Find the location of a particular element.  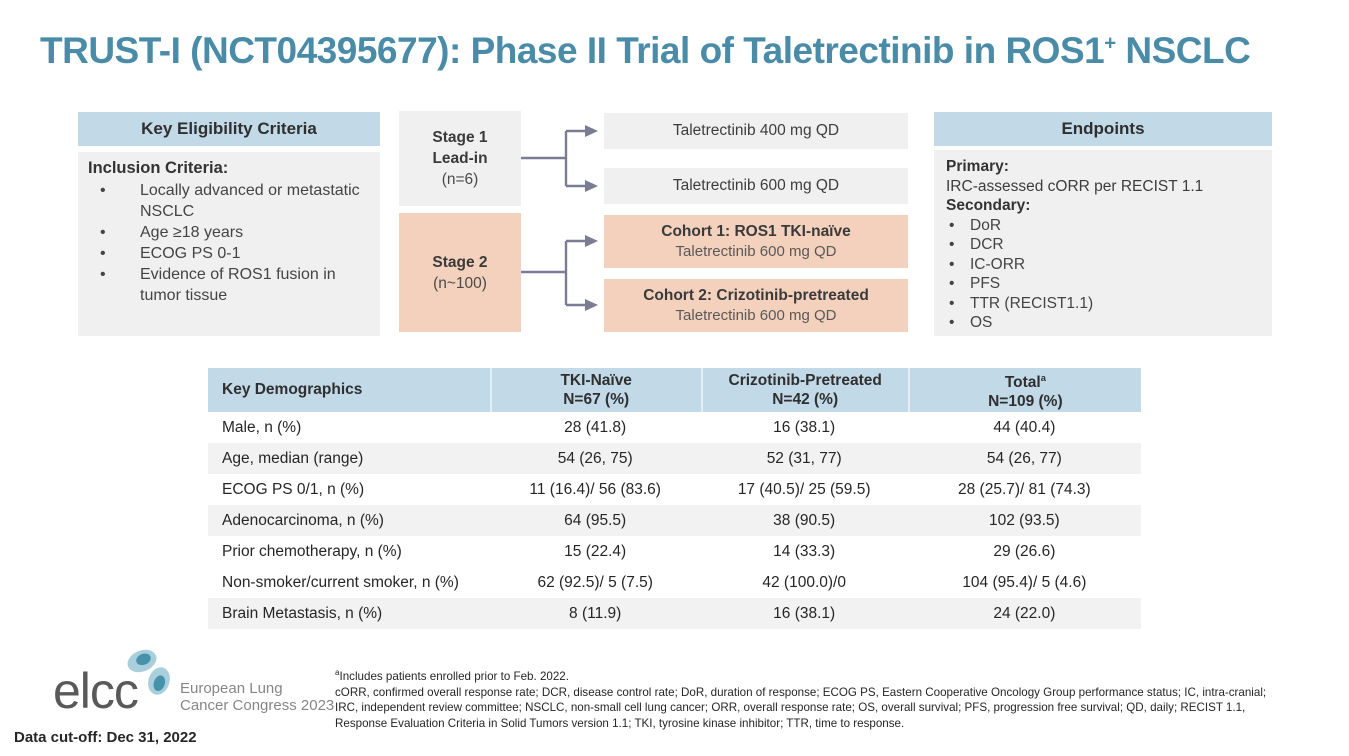

column-n: N=42 (%) is located at coordinates (805, 399).